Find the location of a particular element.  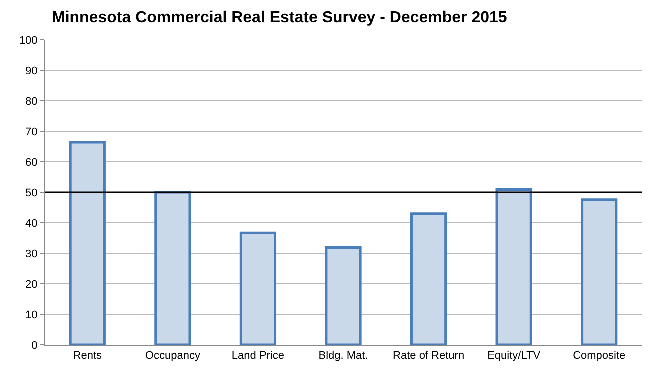

x-tick-label: Bldg. Mat. is located at coordinates (343, 356).